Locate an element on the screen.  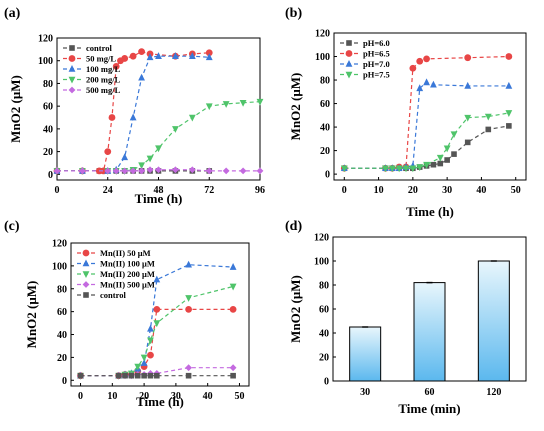
x-tick-label: 60 is located at coordinates (430, 392).